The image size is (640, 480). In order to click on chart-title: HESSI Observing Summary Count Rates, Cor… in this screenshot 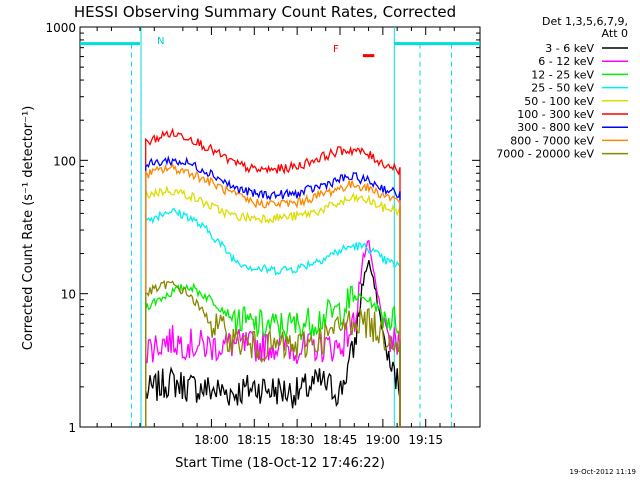, I will do `click(265, 12)`.